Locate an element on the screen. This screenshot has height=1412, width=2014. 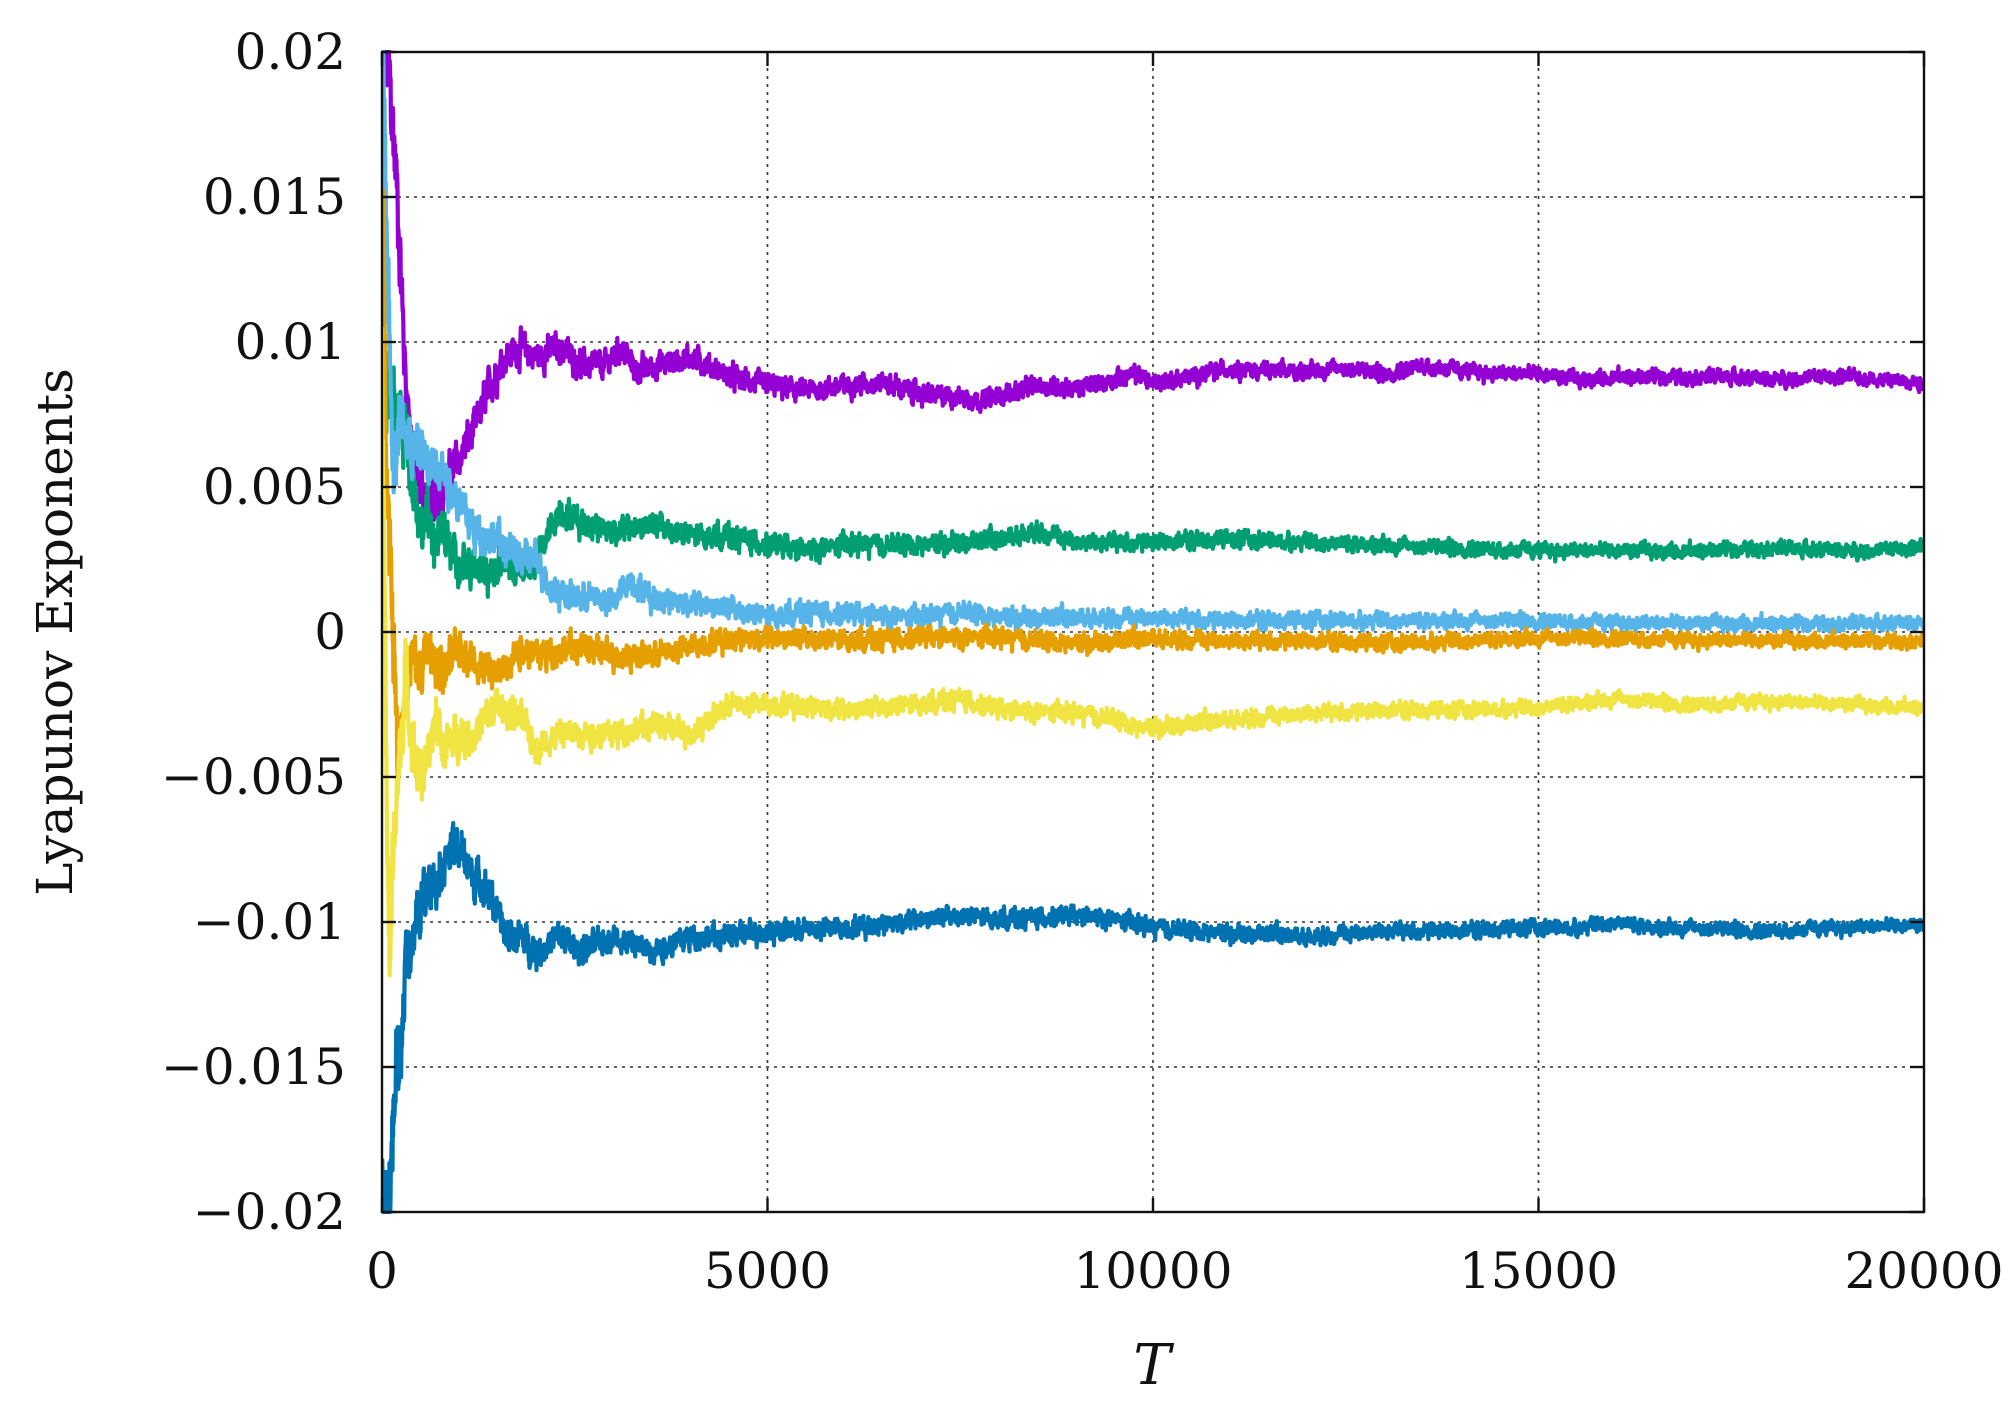
x-axis-title: T is located at coordinates (1153, 1365).